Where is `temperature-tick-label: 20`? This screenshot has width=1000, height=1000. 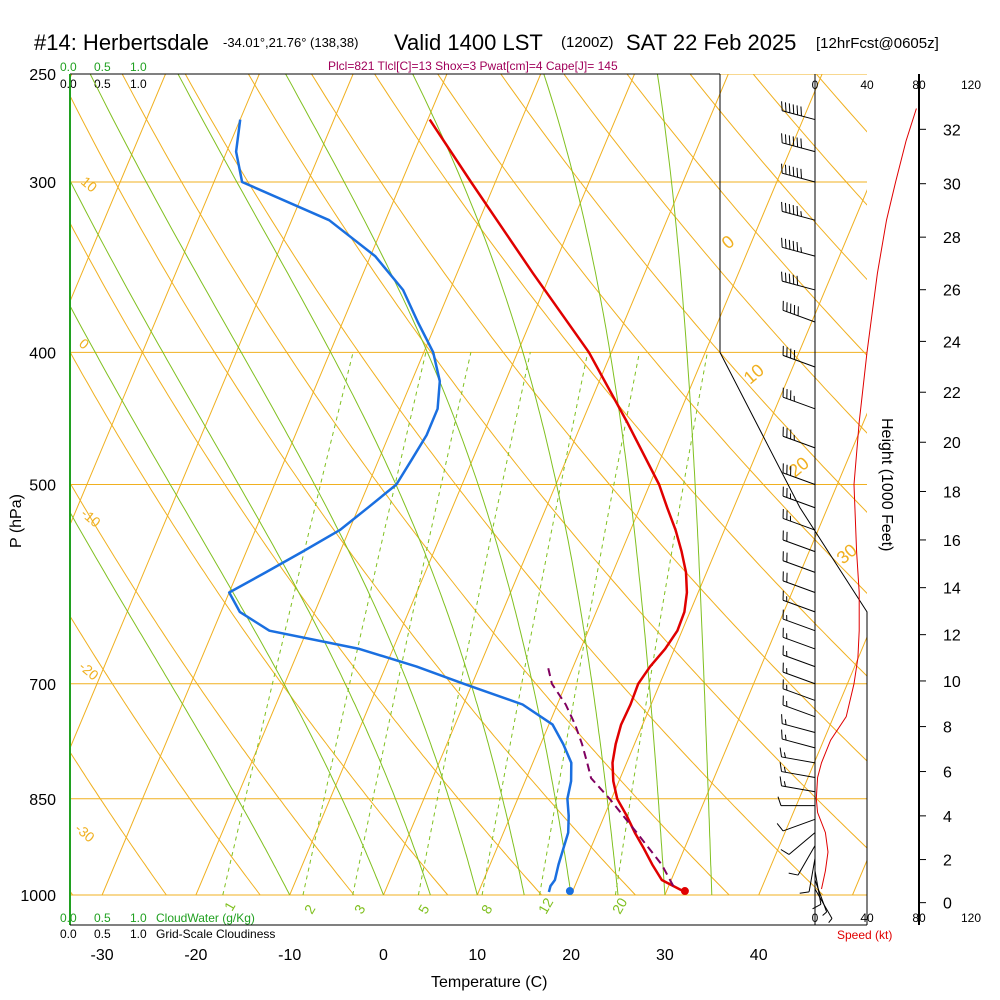 temperature-tick-label: 20 is located at coordinates (571, 955).